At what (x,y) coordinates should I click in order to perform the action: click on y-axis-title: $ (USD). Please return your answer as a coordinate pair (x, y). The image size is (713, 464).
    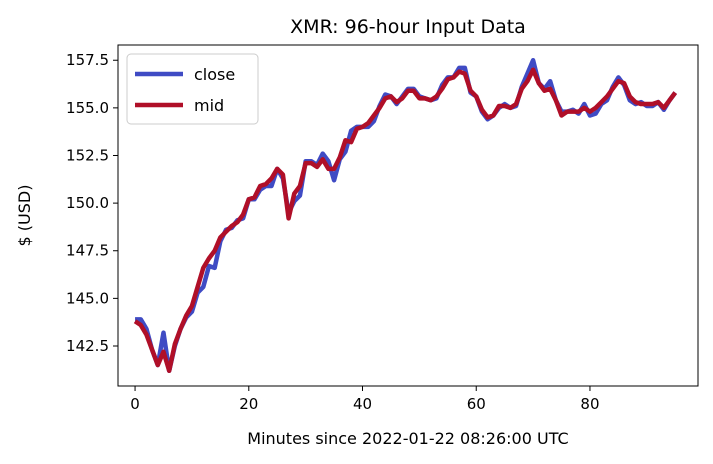
    Looking at the image, I should click on (24, 216).